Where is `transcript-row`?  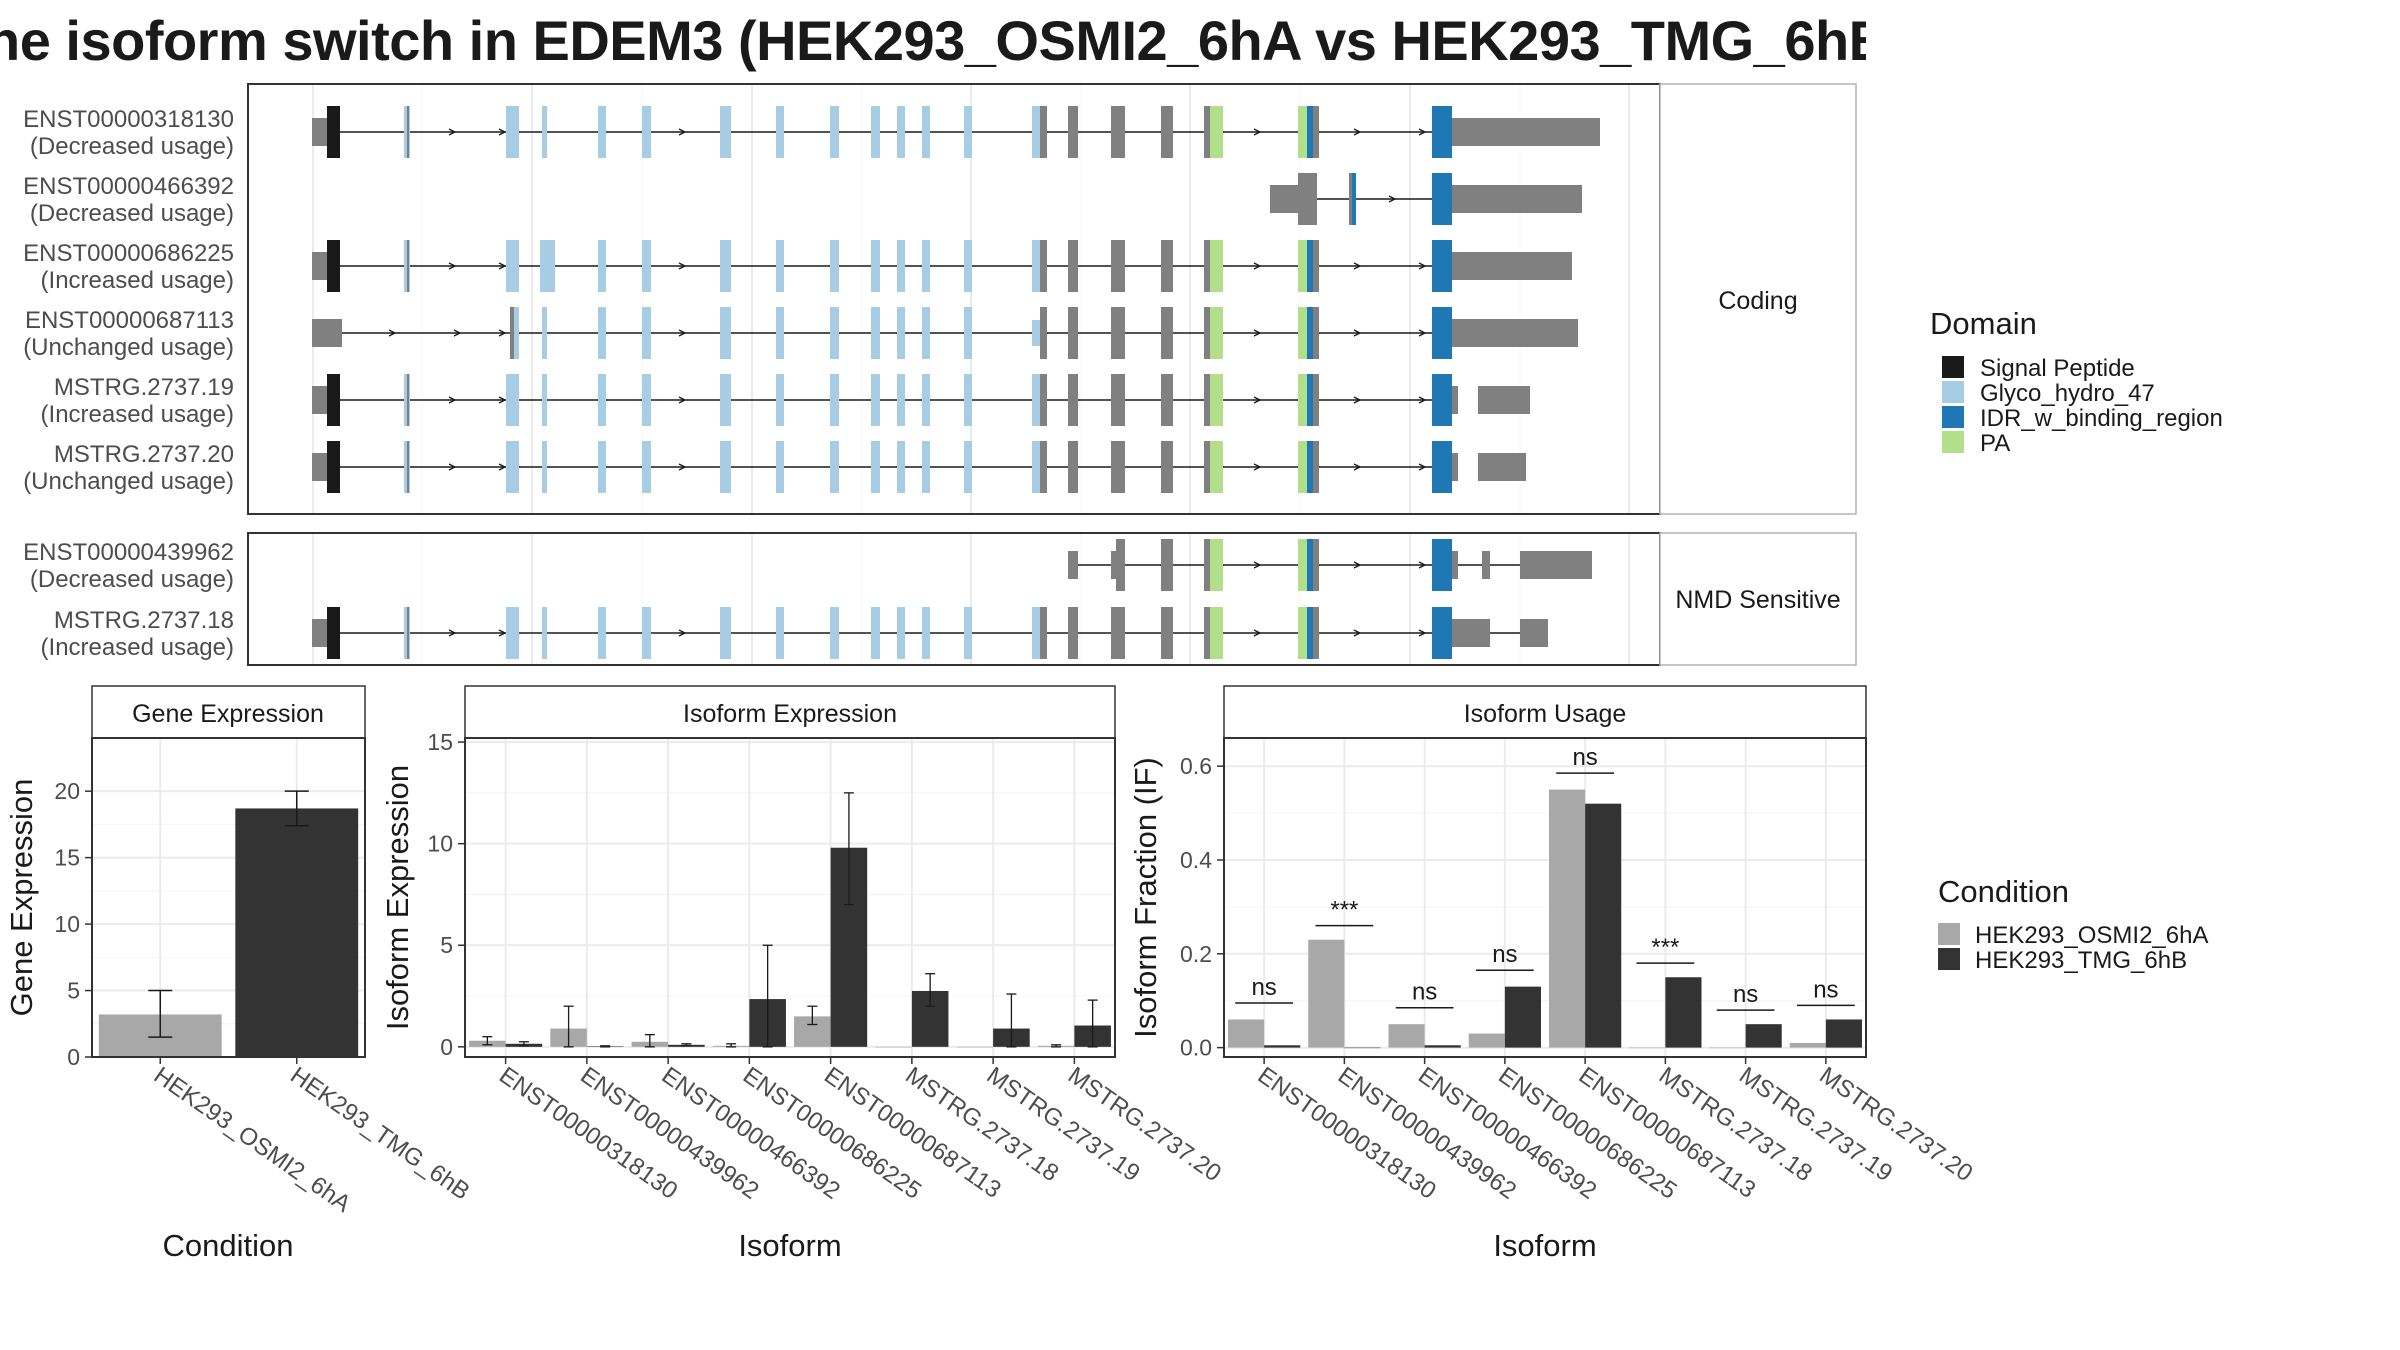 transcript-row is located at coordinates (930, 633).